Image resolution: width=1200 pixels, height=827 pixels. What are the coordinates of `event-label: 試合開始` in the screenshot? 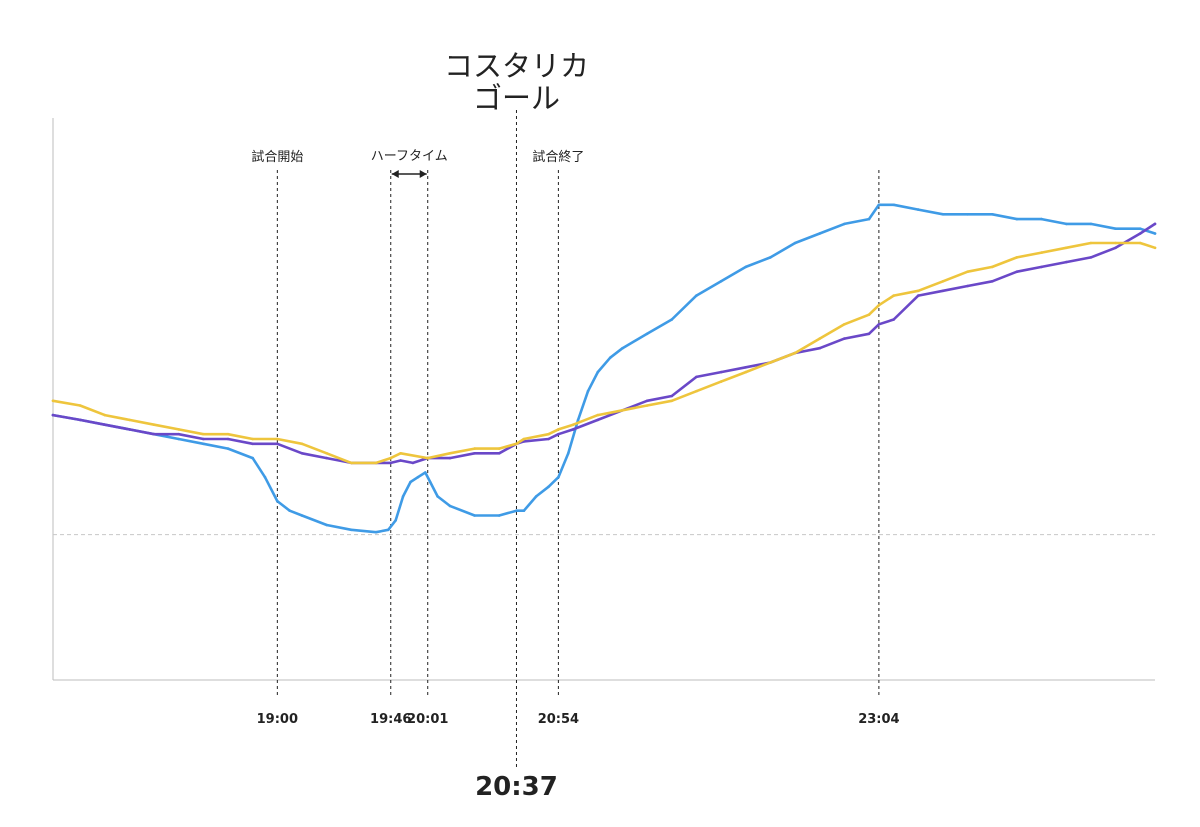 It's located at (277, 157).